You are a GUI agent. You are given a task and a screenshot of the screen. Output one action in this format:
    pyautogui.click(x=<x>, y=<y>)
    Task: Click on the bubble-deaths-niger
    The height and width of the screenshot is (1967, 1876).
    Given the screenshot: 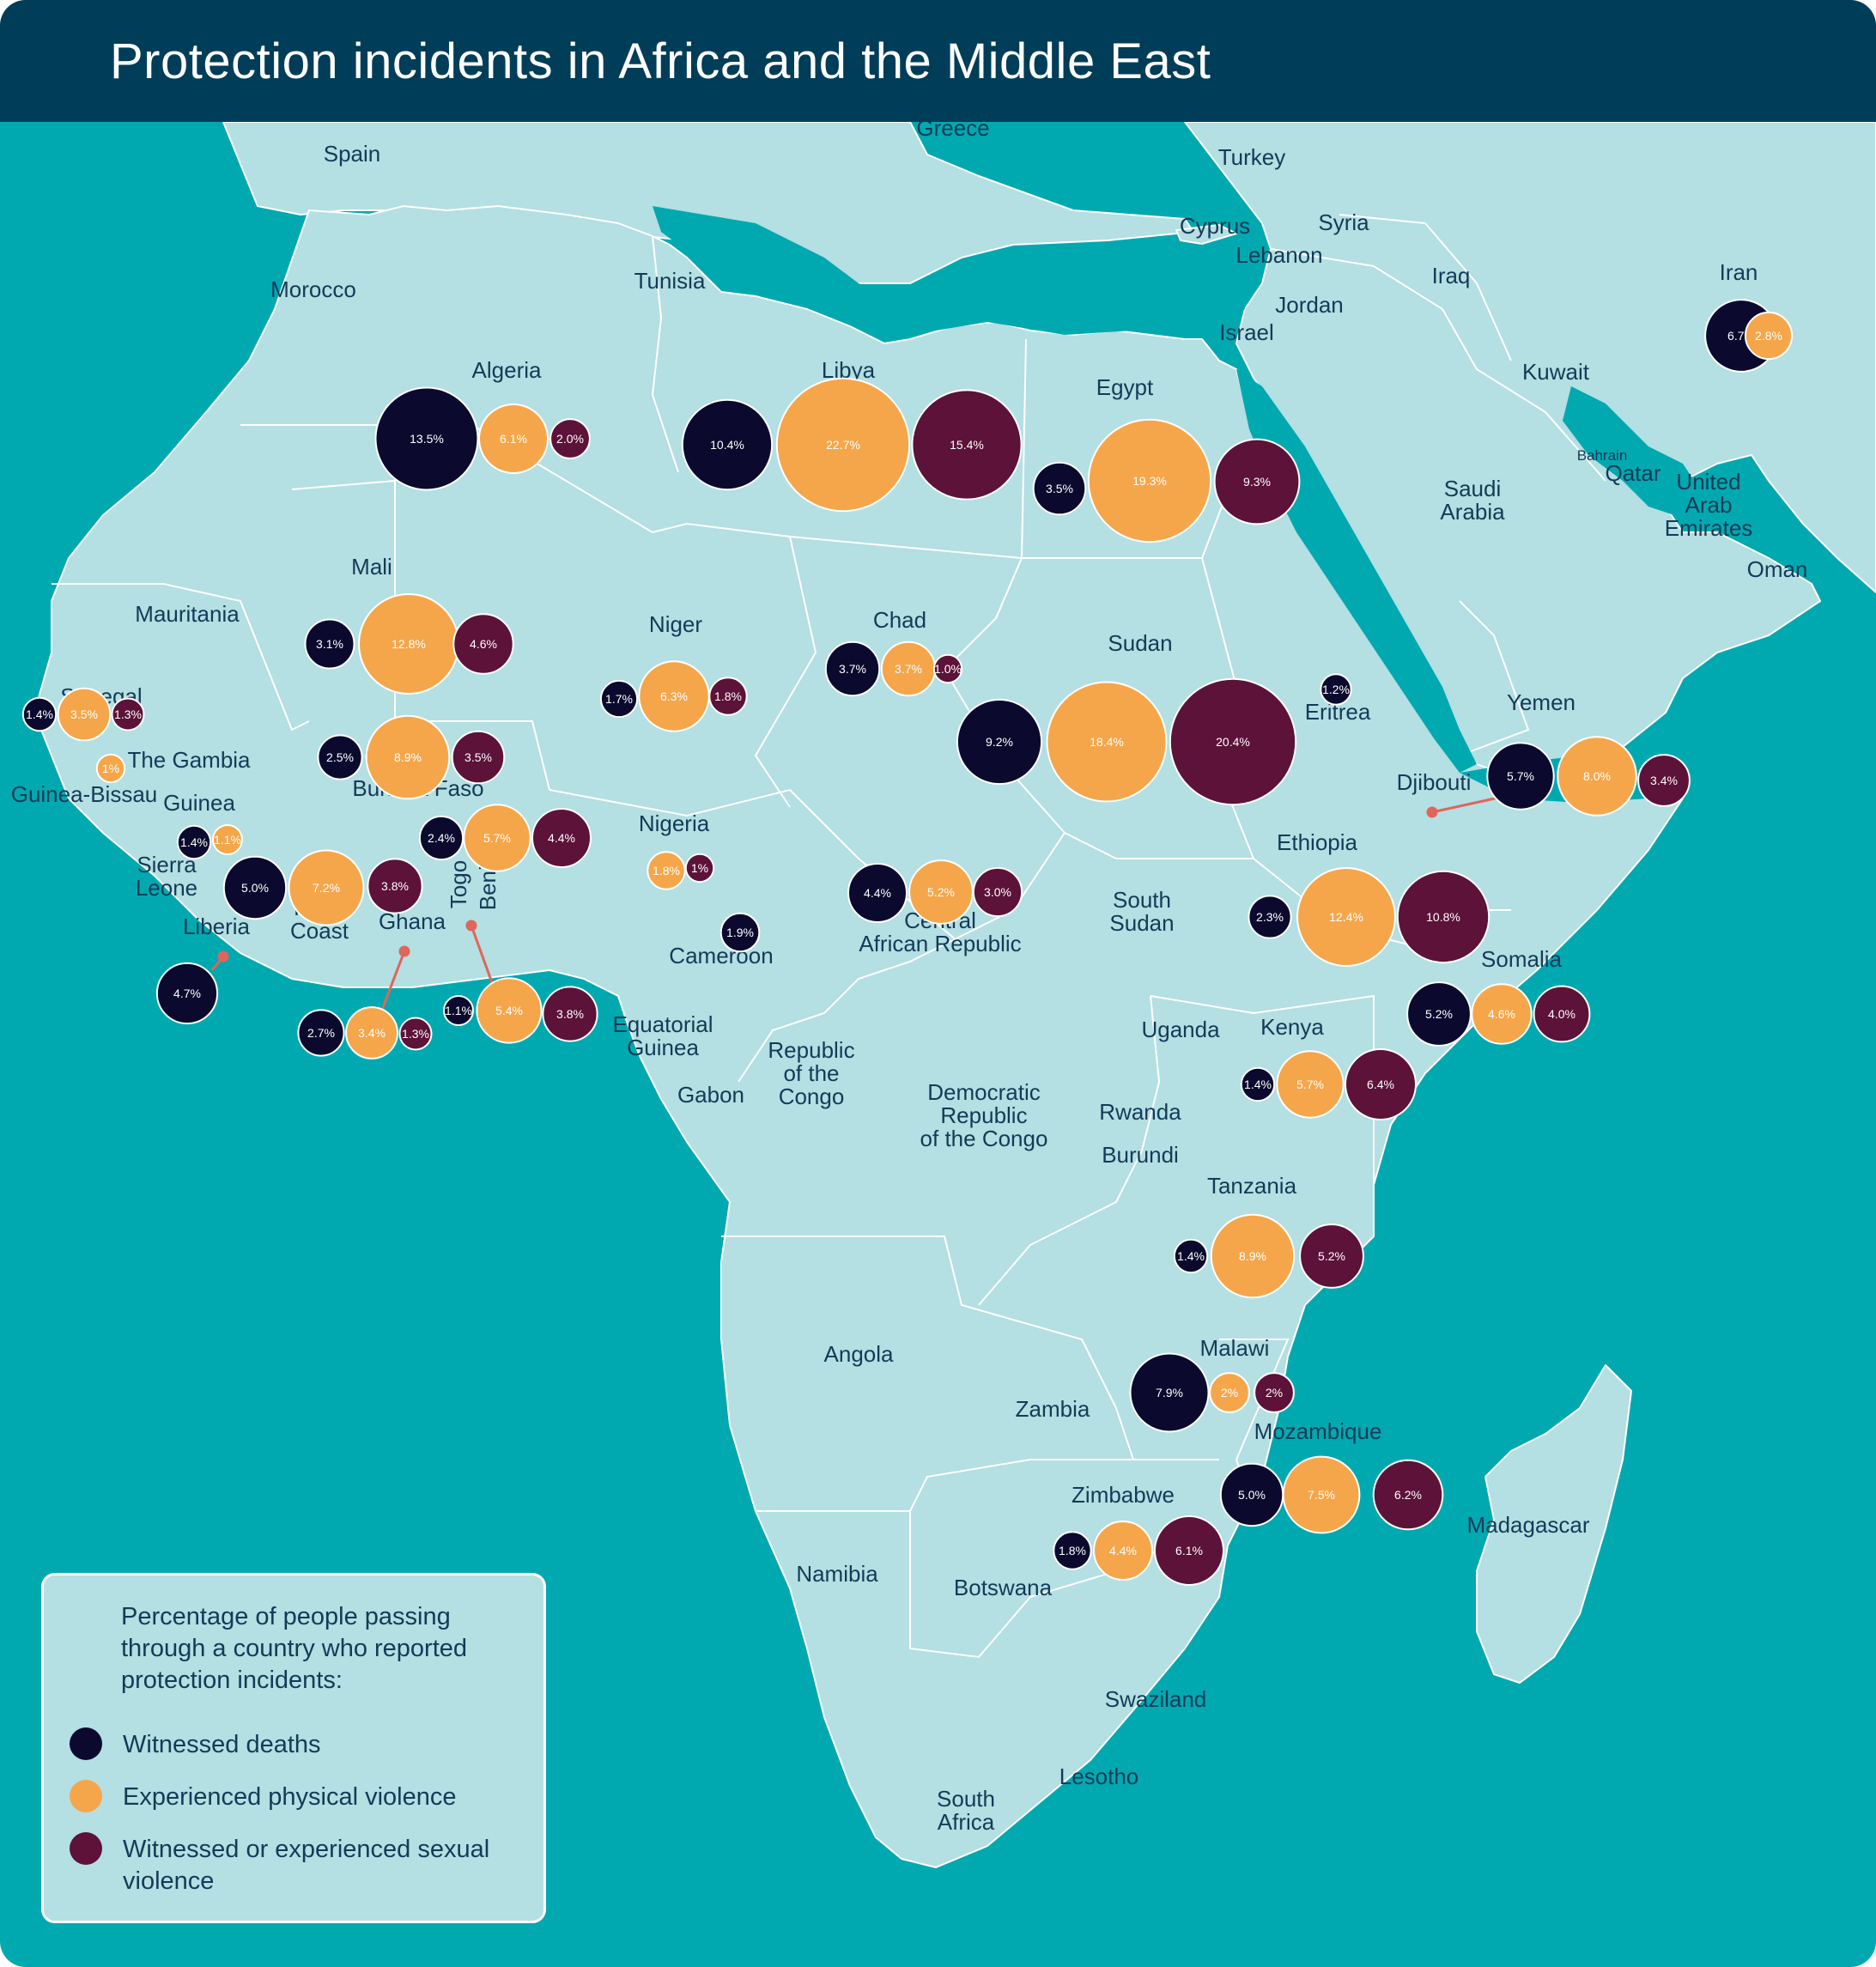 What is the action you would take?
    pyautogui.click(x=619, y=699)
    